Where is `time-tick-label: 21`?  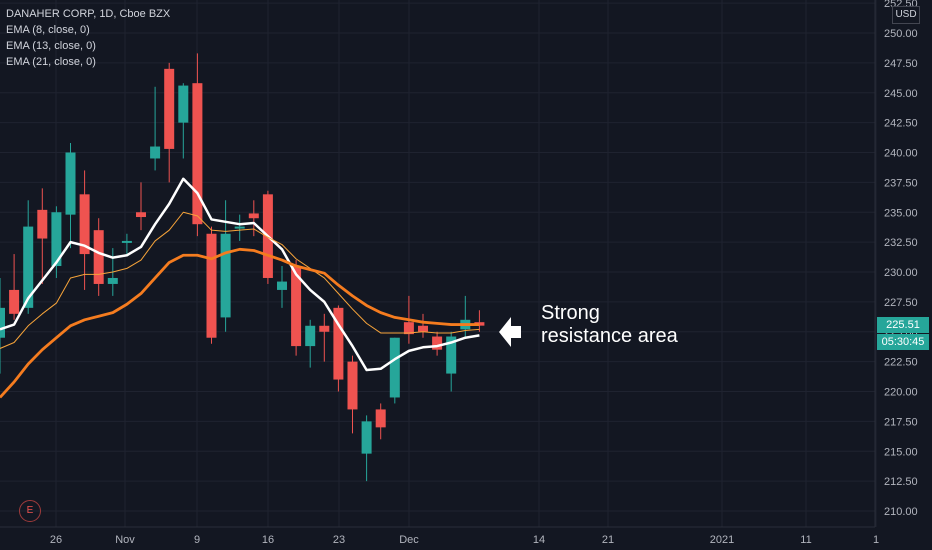
time-tick-label: 21 is located at coordinates (608, 540).